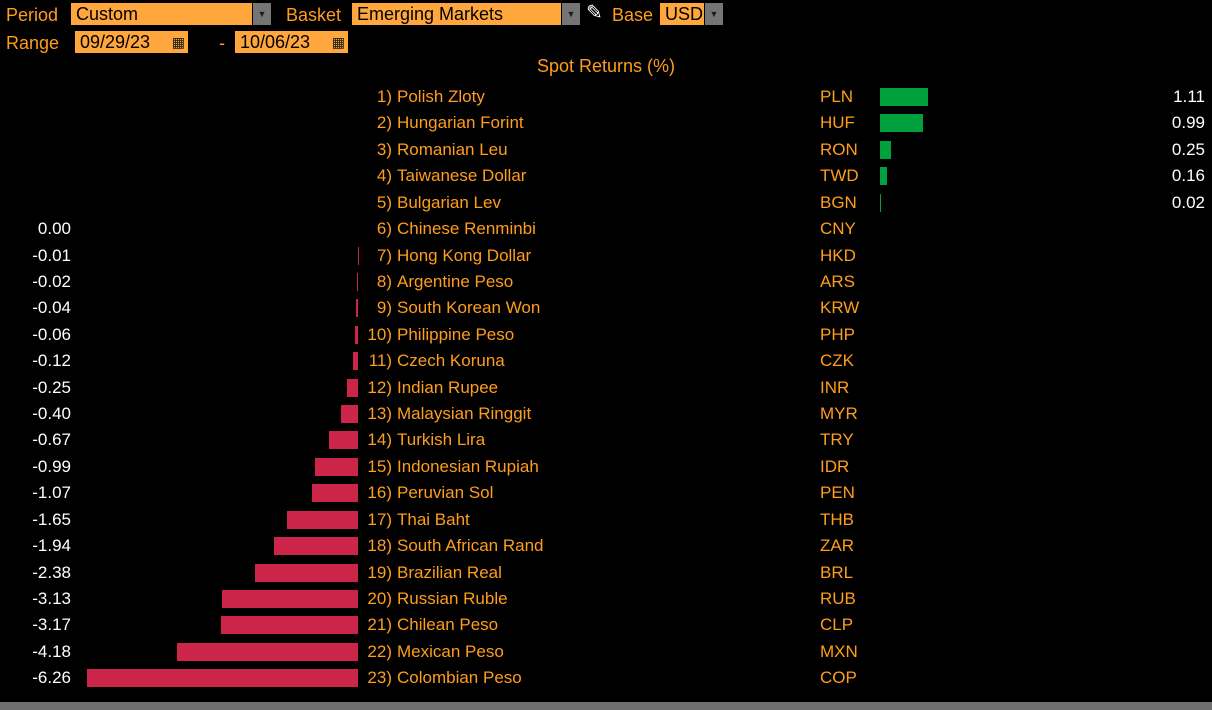  I want to click on currency-code: IDR, so click(835, 466).